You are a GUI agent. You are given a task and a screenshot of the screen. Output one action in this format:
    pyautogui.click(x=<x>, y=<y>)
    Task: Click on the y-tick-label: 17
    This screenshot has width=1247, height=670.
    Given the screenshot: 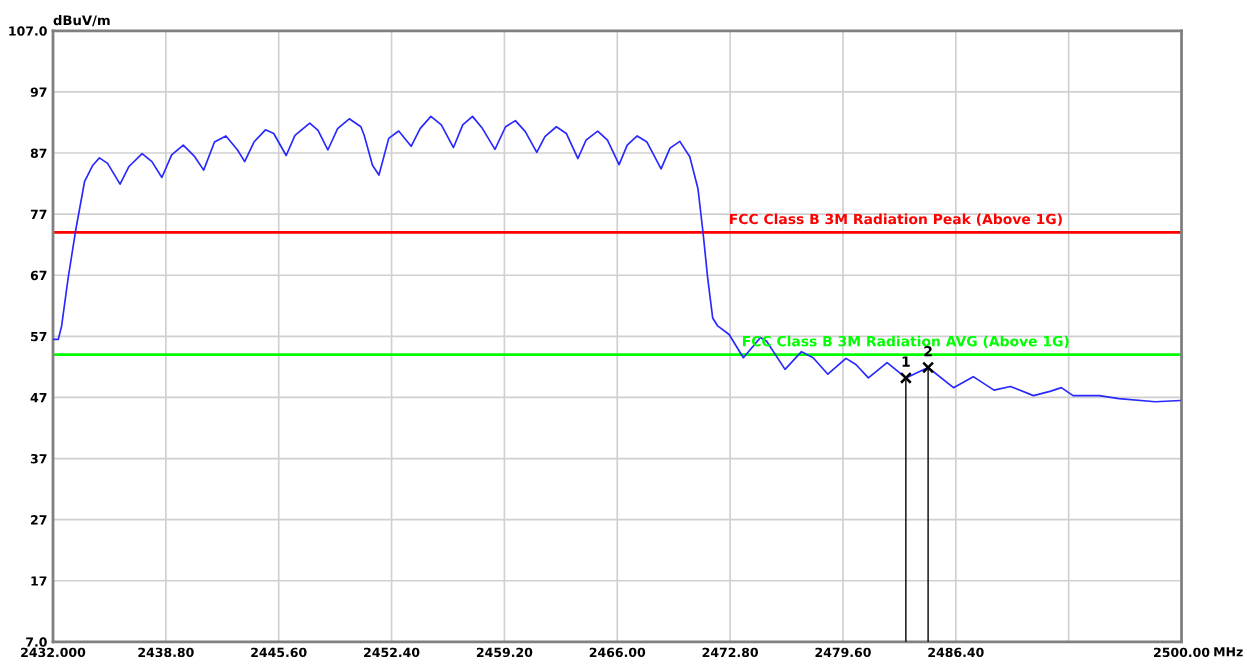 What is the action you would take?
    pyautogui.click(x=39, y=581)
    